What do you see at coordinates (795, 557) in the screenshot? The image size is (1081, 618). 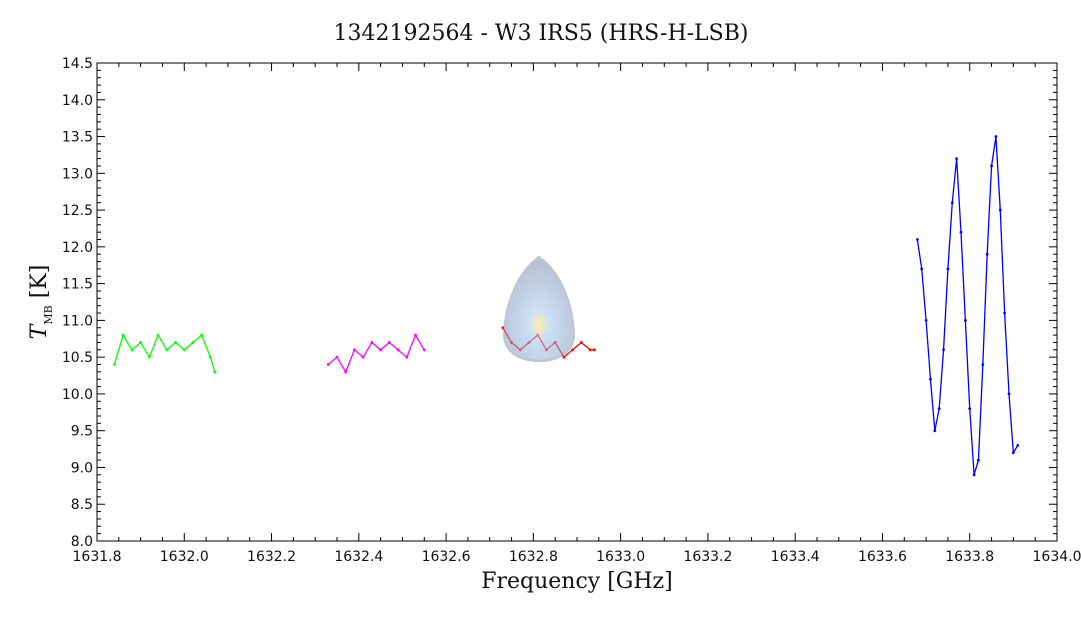 I see `x-tick-label: 1633.4` at bounding box center [795, 557].